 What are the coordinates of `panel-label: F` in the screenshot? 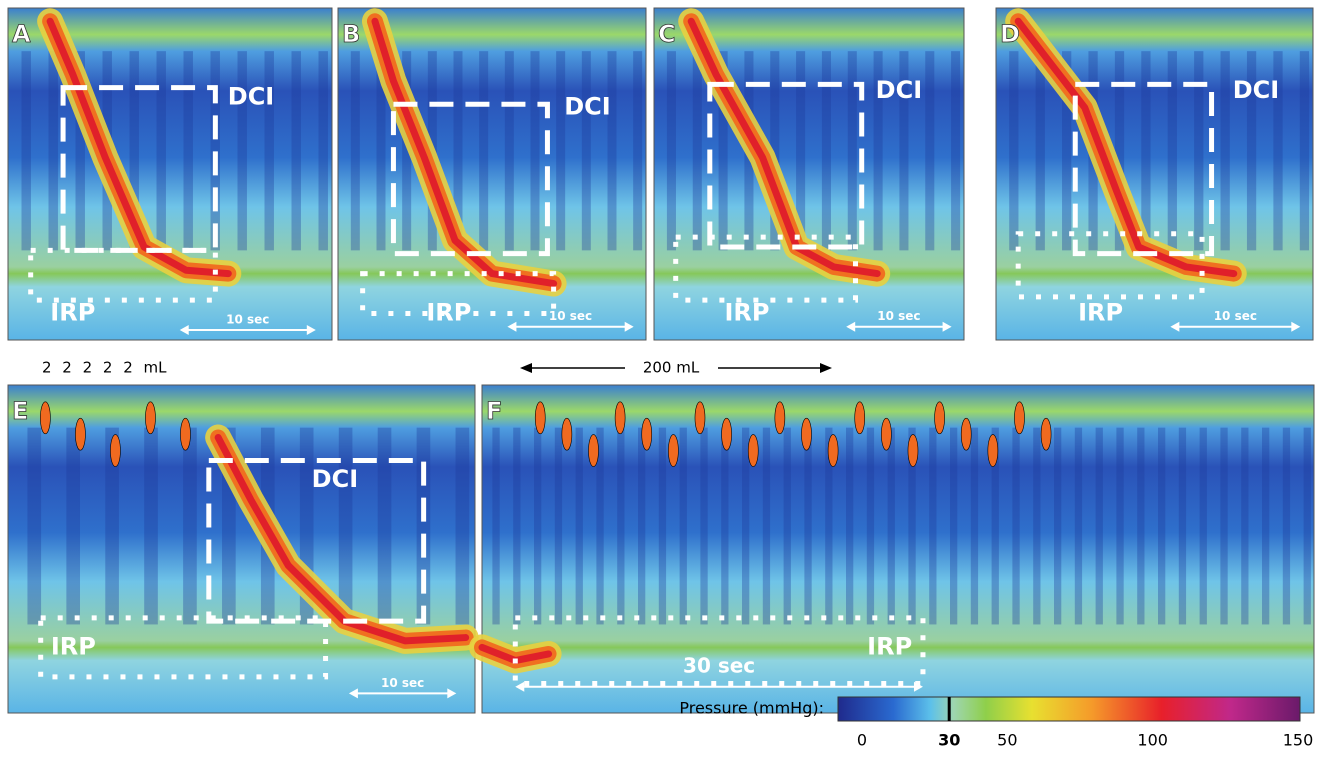 It's located at (494, 411).